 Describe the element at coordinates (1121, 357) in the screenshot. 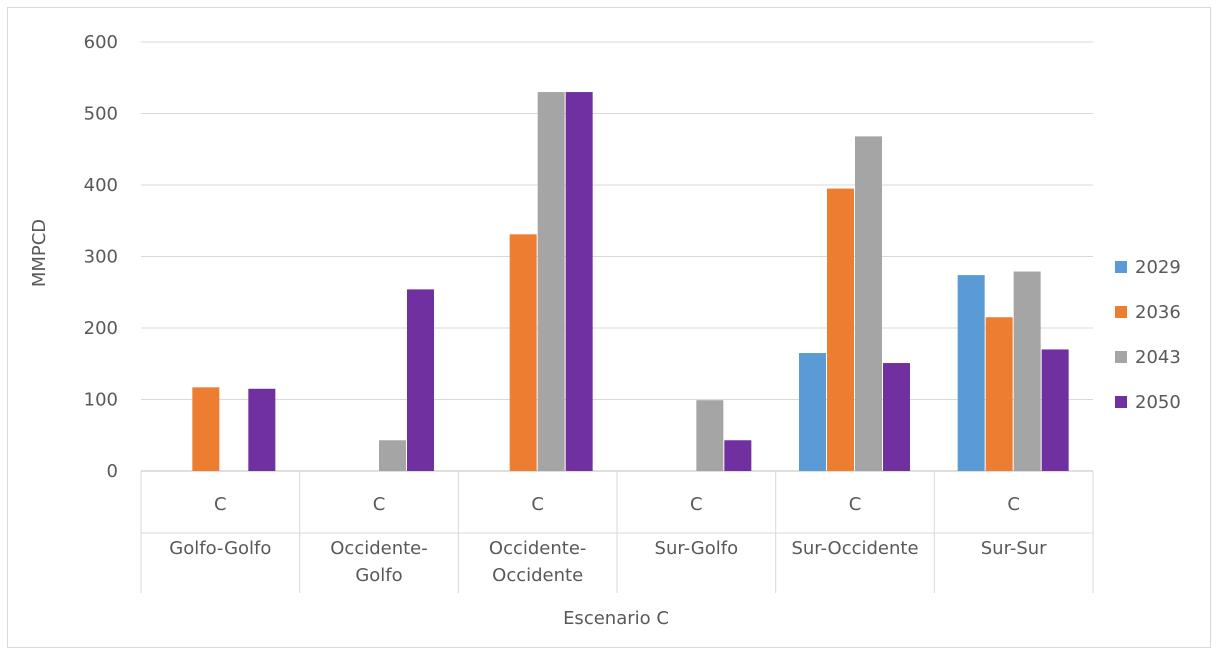

I see `legend-swatch-2043` at that location.